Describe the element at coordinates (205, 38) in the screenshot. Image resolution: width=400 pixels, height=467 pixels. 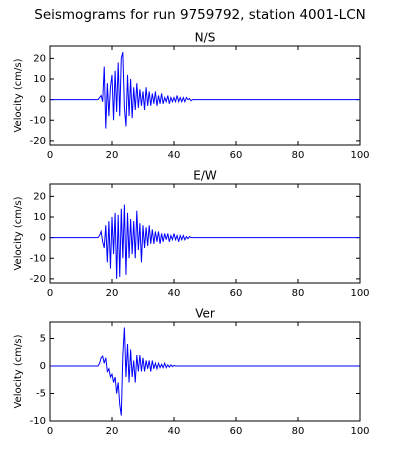
I see `subplot-title: N/S` at that location.